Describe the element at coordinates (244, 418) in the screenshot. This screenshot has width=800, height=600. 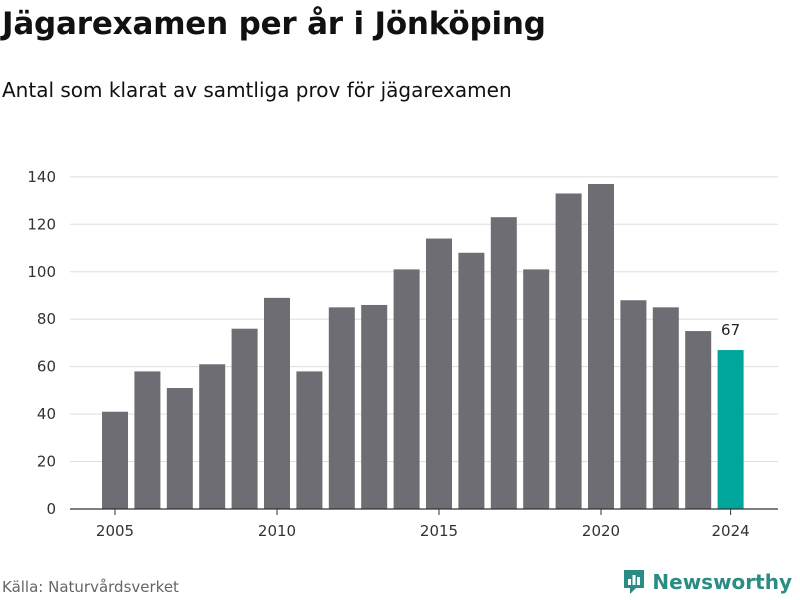
I see `bar-2009` at that location.